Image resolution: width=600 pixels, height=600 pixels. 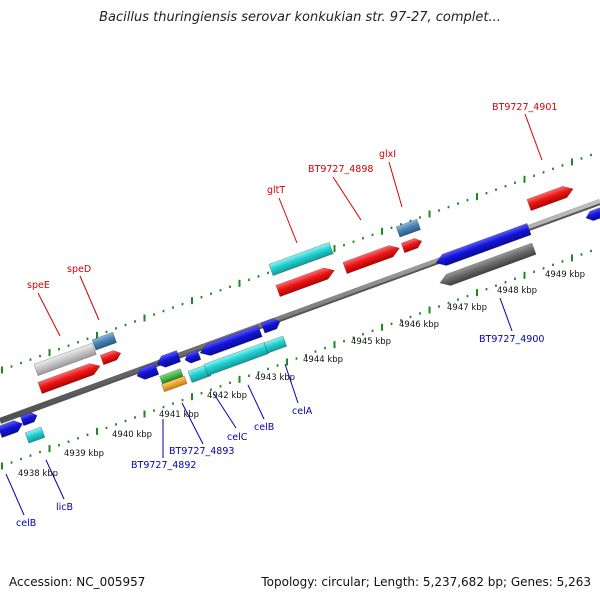 I want to click on scale-label: 4943 kbp, so click(x=275, y=378).